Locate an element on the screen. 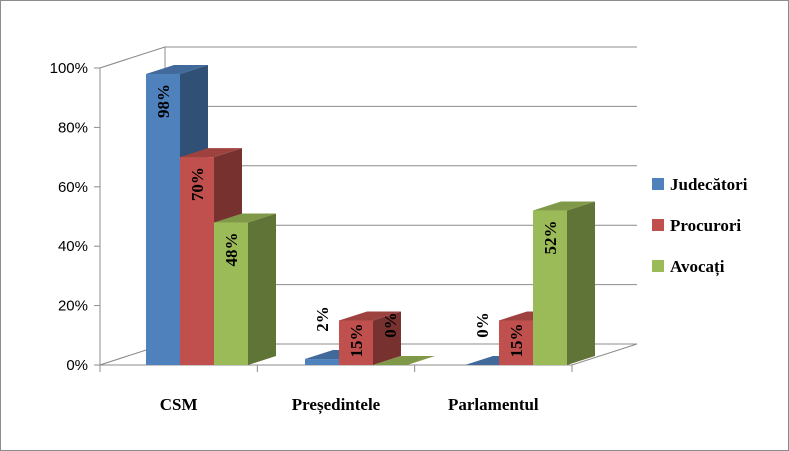 Image resolution: width=789 pixels, height=451 pixels. gridline is located at coordinates (368, 57).